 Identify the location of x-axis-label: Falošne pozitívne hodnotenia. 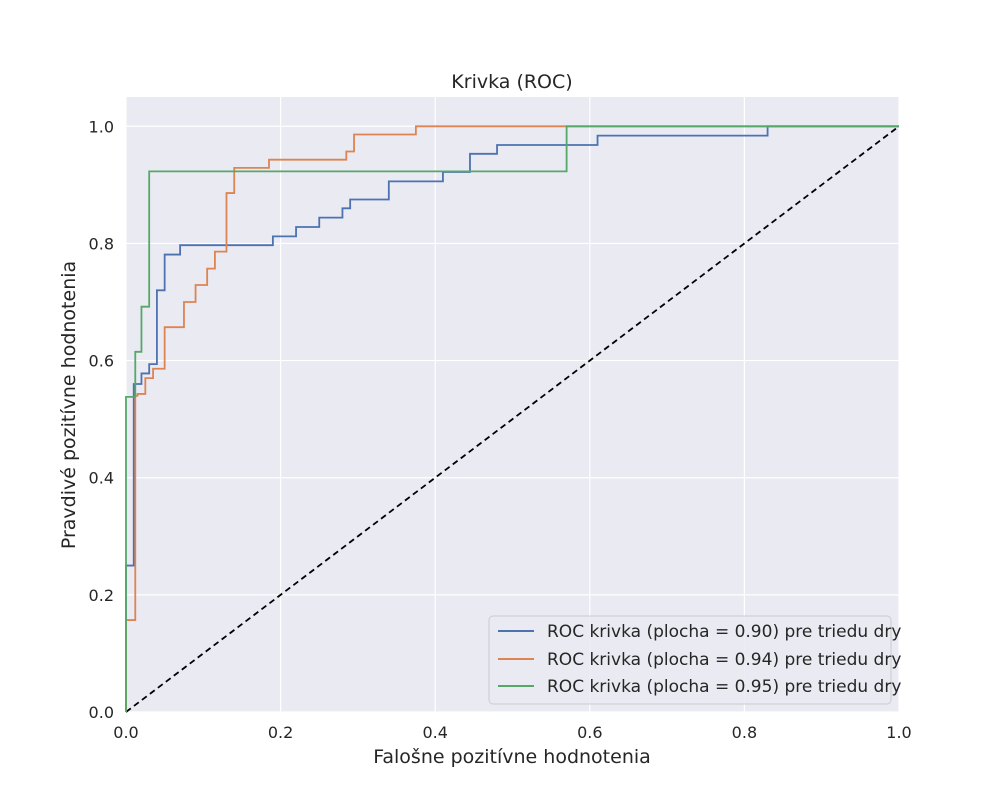
(512, 757).